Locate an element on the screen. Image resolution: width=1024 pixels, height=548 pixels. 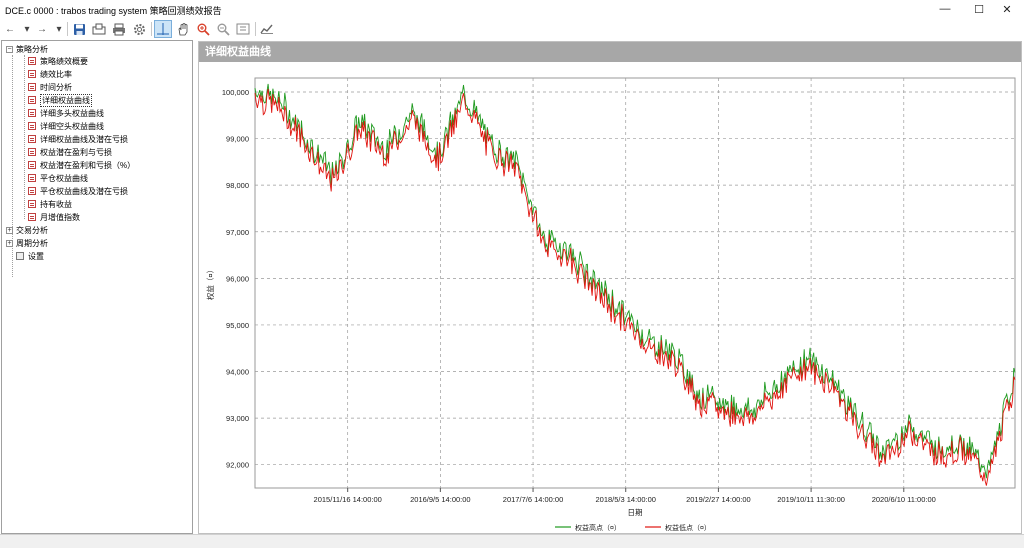
settings-icon is located at coordinates (20, 256).